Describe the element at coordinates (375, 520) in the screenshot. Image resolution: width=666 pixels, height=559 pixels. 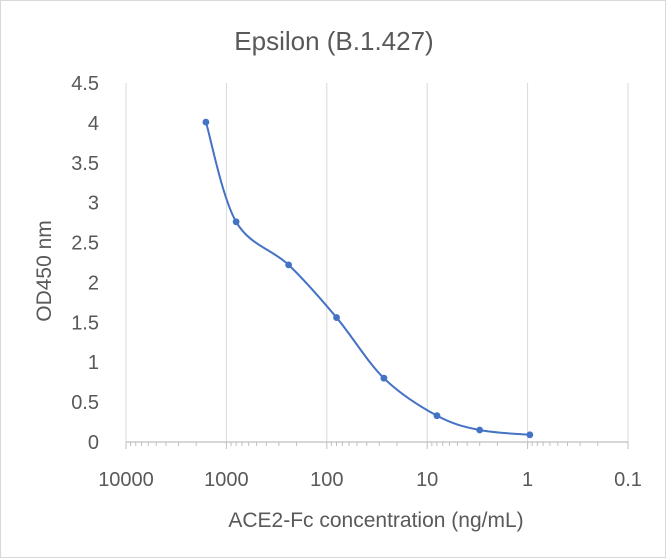
I see `x-axis-label: ACE2-Fc concentration (ng/mL)` at that location.